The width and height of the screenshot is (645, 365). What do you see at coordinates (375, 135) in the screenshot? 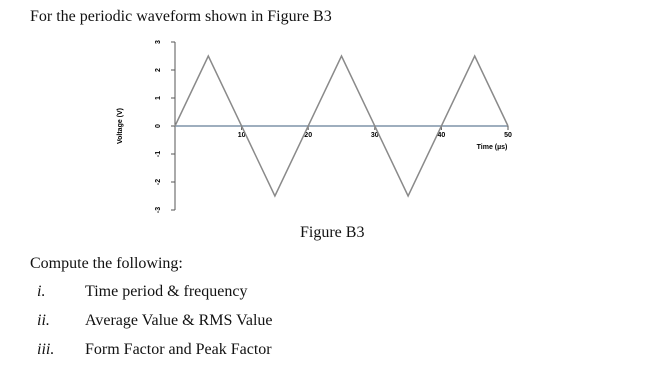
I see `x-tick-label: 30` at bounding box center [375, 135].